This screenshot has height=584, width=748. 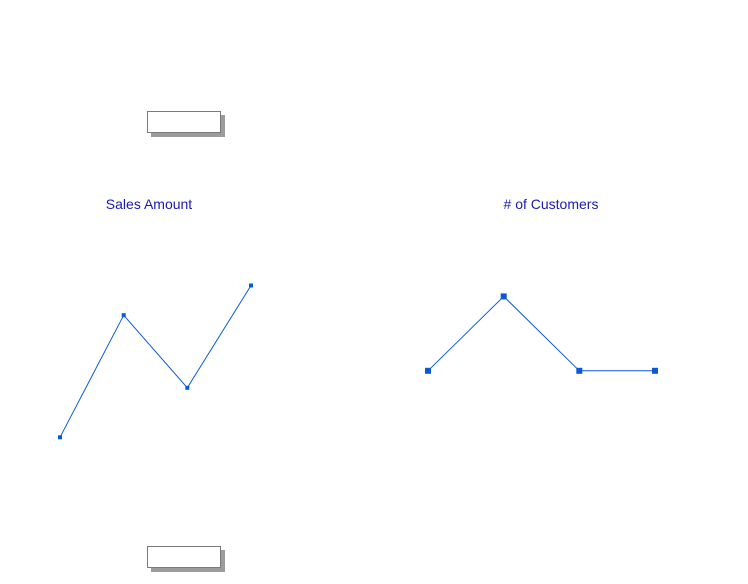 I want to click on customers-chart, so click(x=541, y=333).